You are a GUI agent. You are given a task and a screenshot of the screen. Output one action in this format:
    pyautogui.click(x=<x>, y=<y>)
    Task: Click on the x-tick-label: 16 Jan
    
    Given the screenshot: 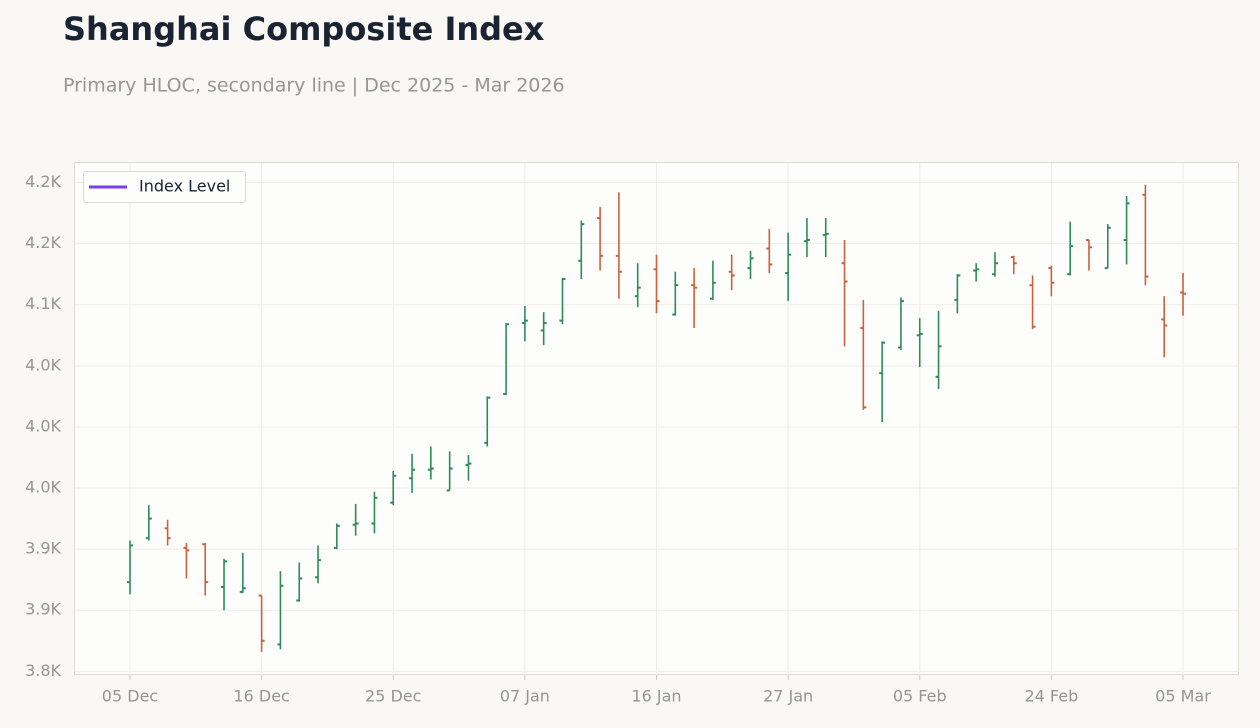 What is the action you would take?
    pyautogui.click(x=656, y=696)
    